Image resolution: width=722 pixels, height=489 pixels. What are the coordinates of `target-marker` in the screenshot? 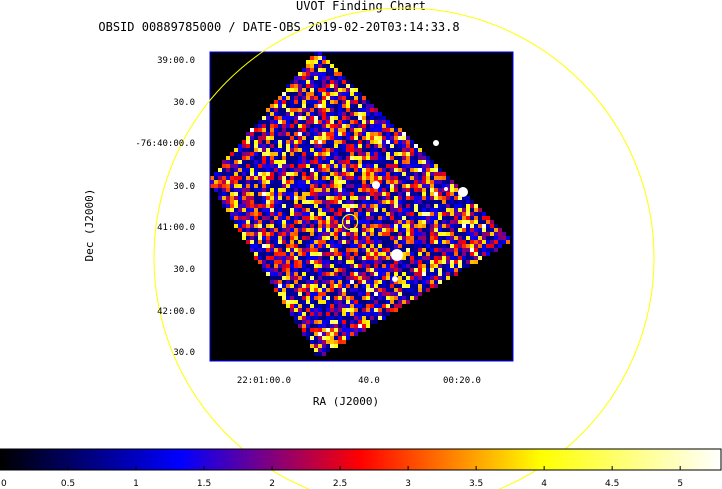 It's located at (350, 222).